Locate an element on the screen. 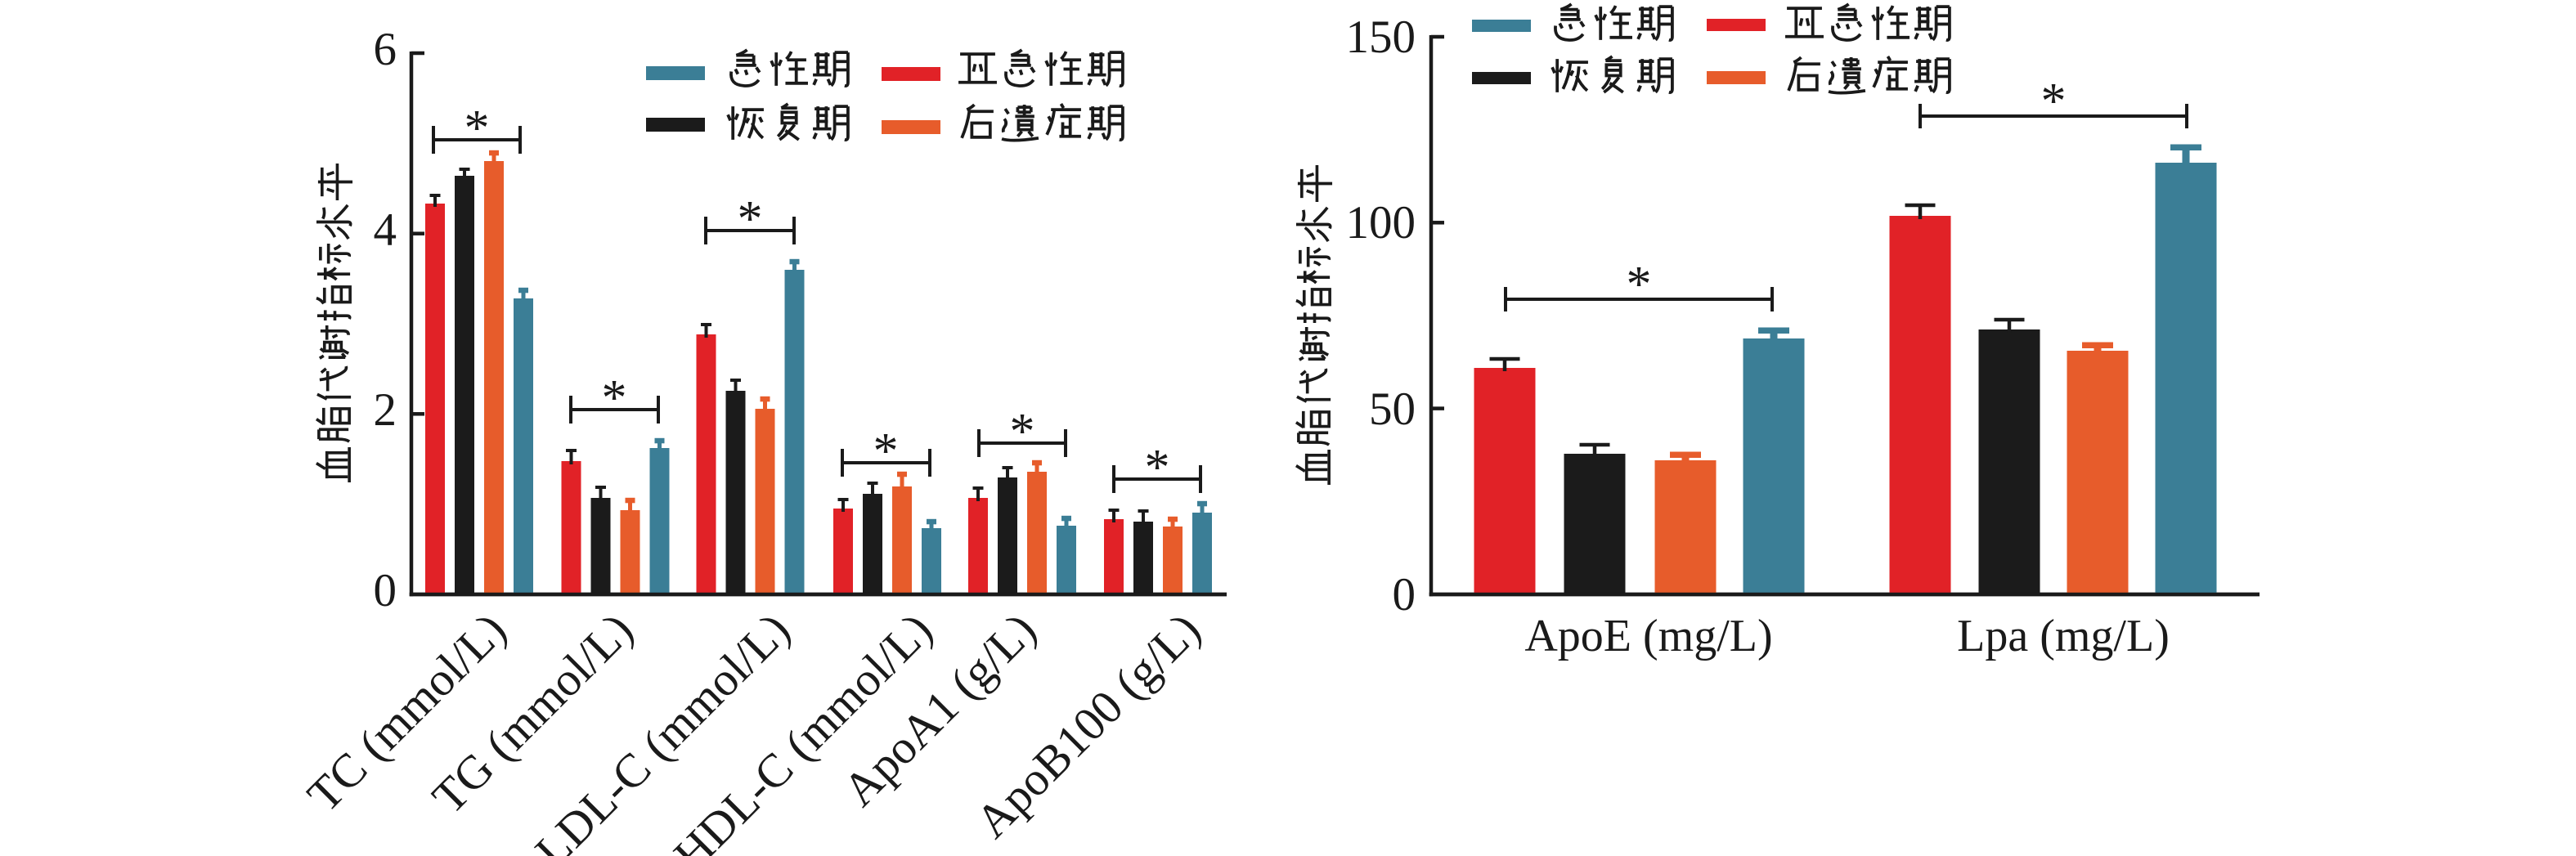 This screenshot has height=856, width=2576. svg-text: 150 is located at coordinates (1381, 37).